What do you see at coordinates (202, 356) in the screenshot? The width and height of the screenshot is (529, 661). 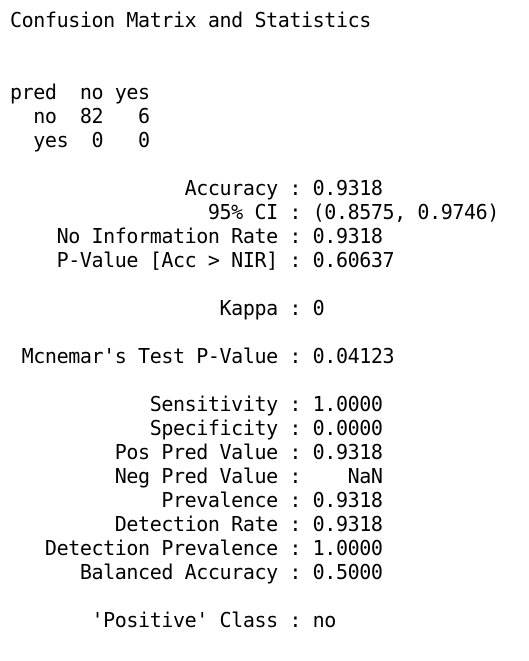 I see `stat-mcnemar-p-value: Mcnemar's Test P-Value : 0.04123` at bounding box center [202, 356].